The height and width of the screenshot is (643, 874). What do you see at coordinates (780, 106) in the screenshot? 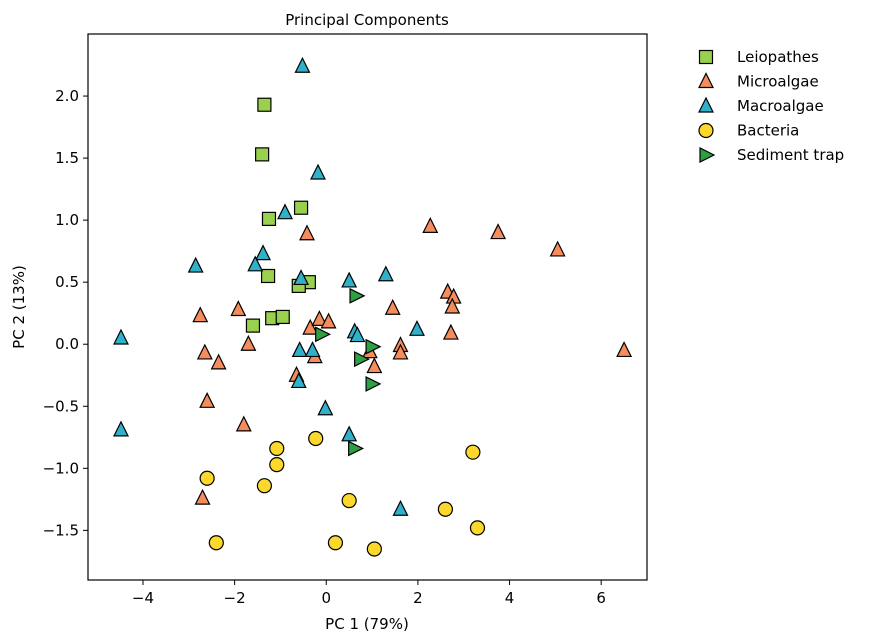
I see `legend-label-macroalgae: Macroalgae` at bounding box center [780, 106].